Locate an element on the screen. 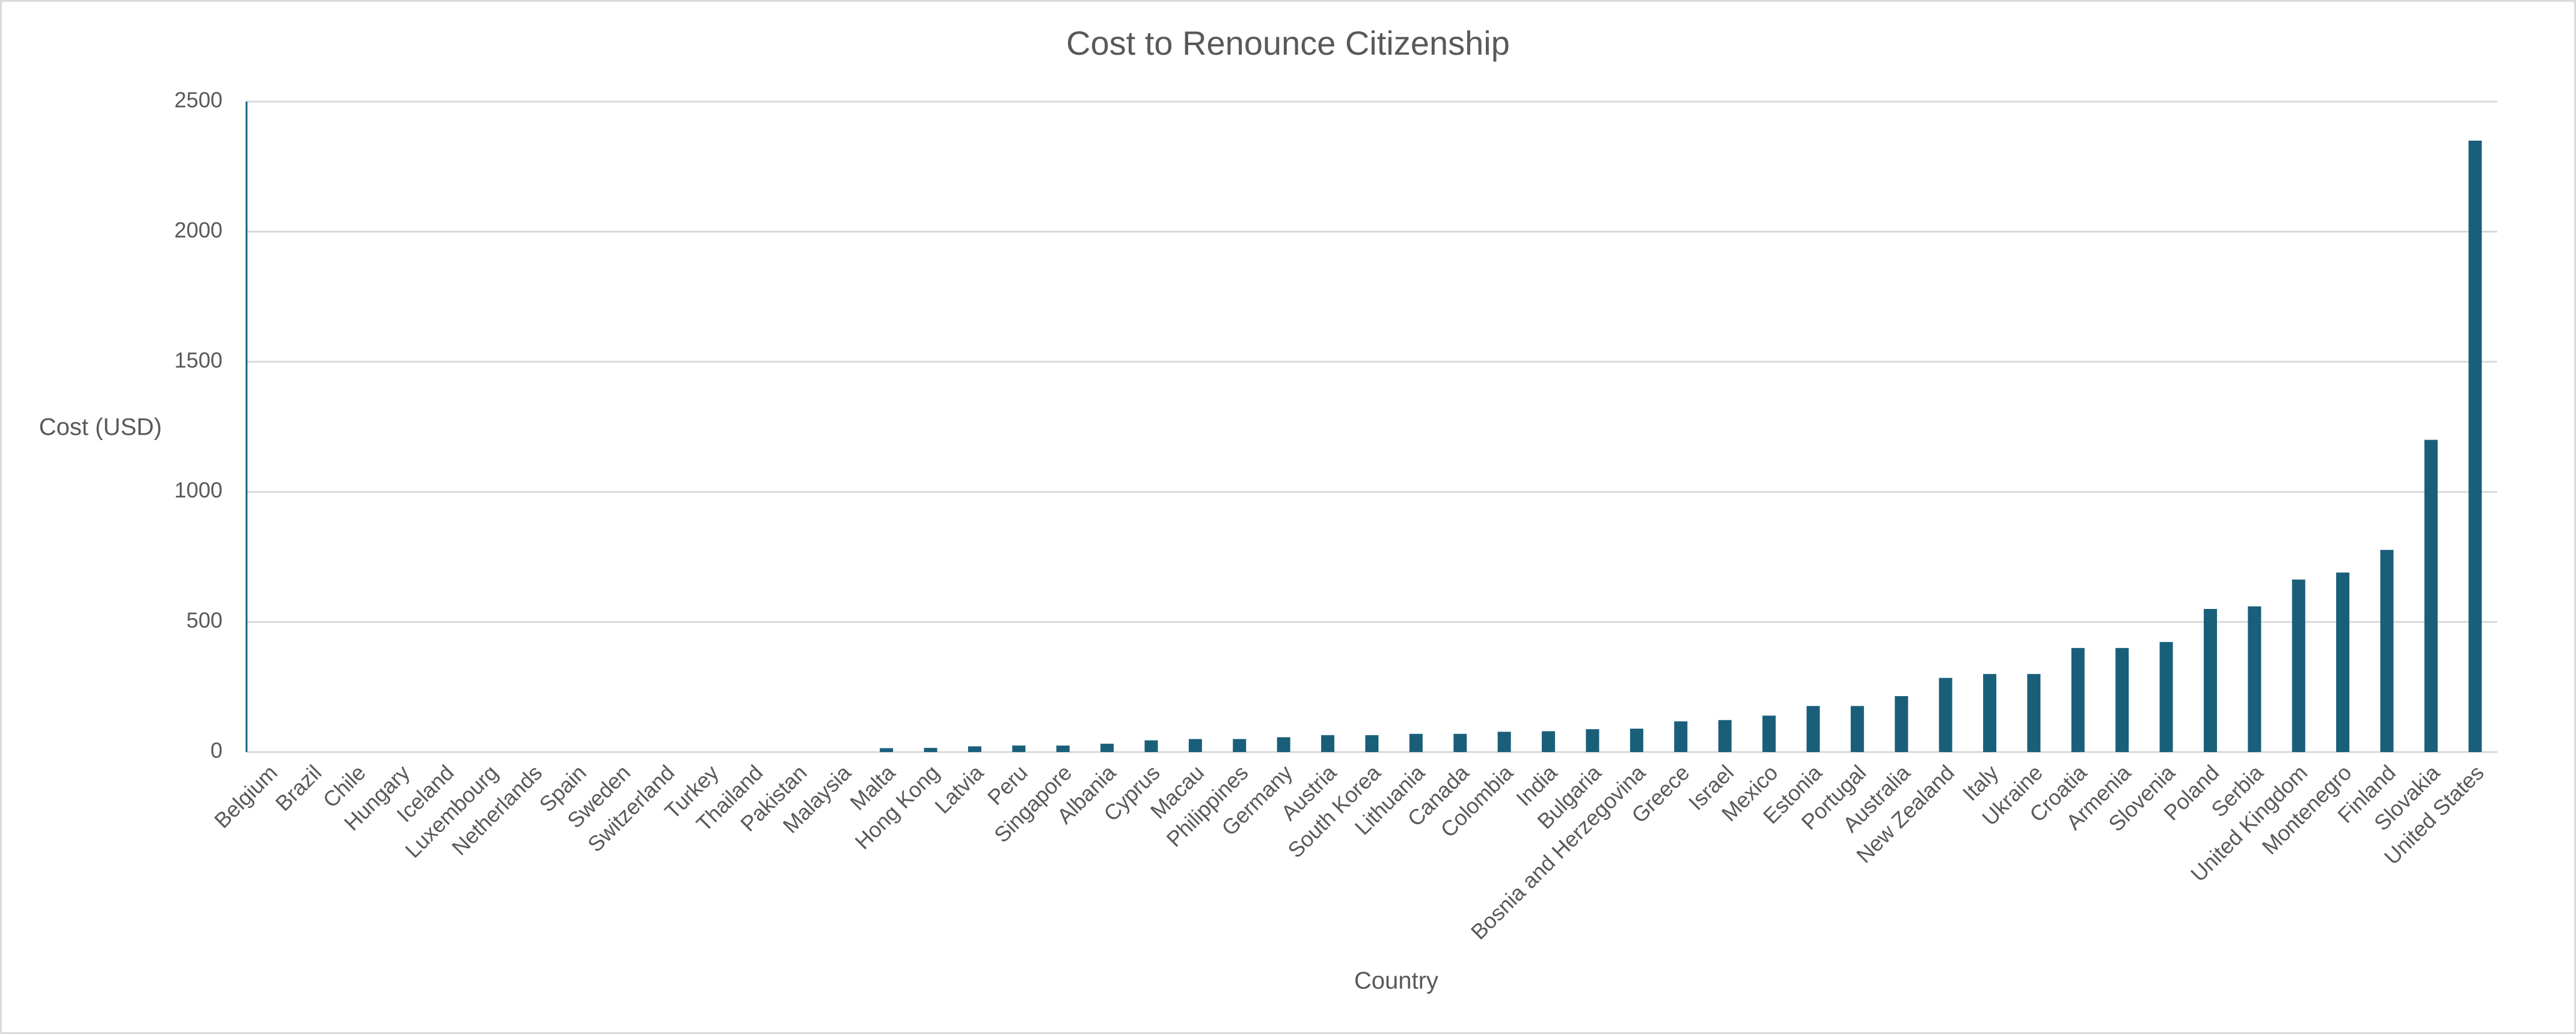 Image resolution: width=2576 pixels, height=1034 pixels. y-tick-label: 2000 is located at coordinates (198, 230).